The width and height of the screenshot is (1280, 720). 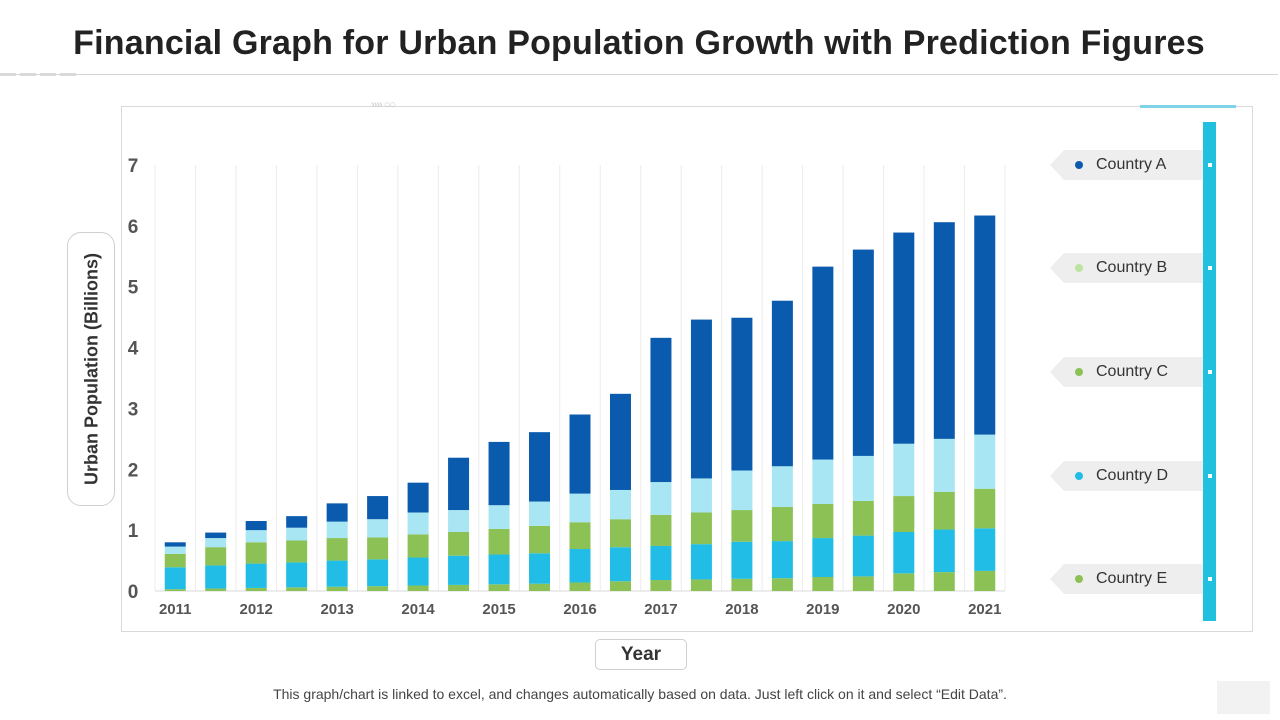 I want to click on legend-item: Country D, so click(x=1131, y=476).